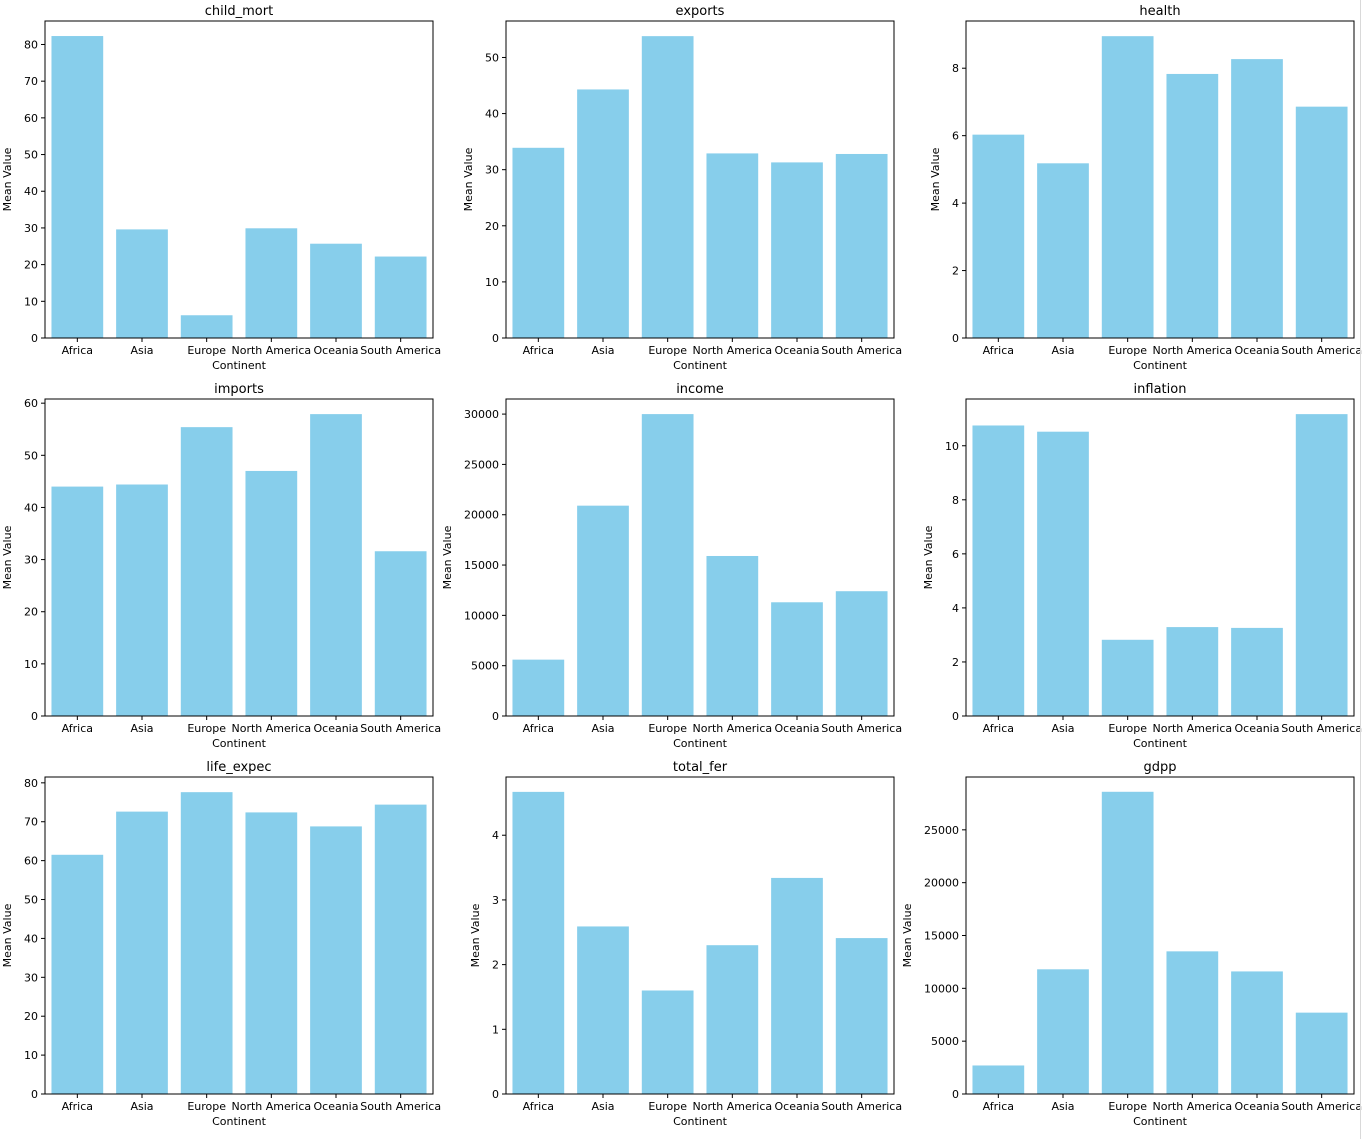 This screenshot has width=1366, height=1139. Describe the element at coordinates (1360, 569) in the screenshot. I see `window-edge-divider` at that location.